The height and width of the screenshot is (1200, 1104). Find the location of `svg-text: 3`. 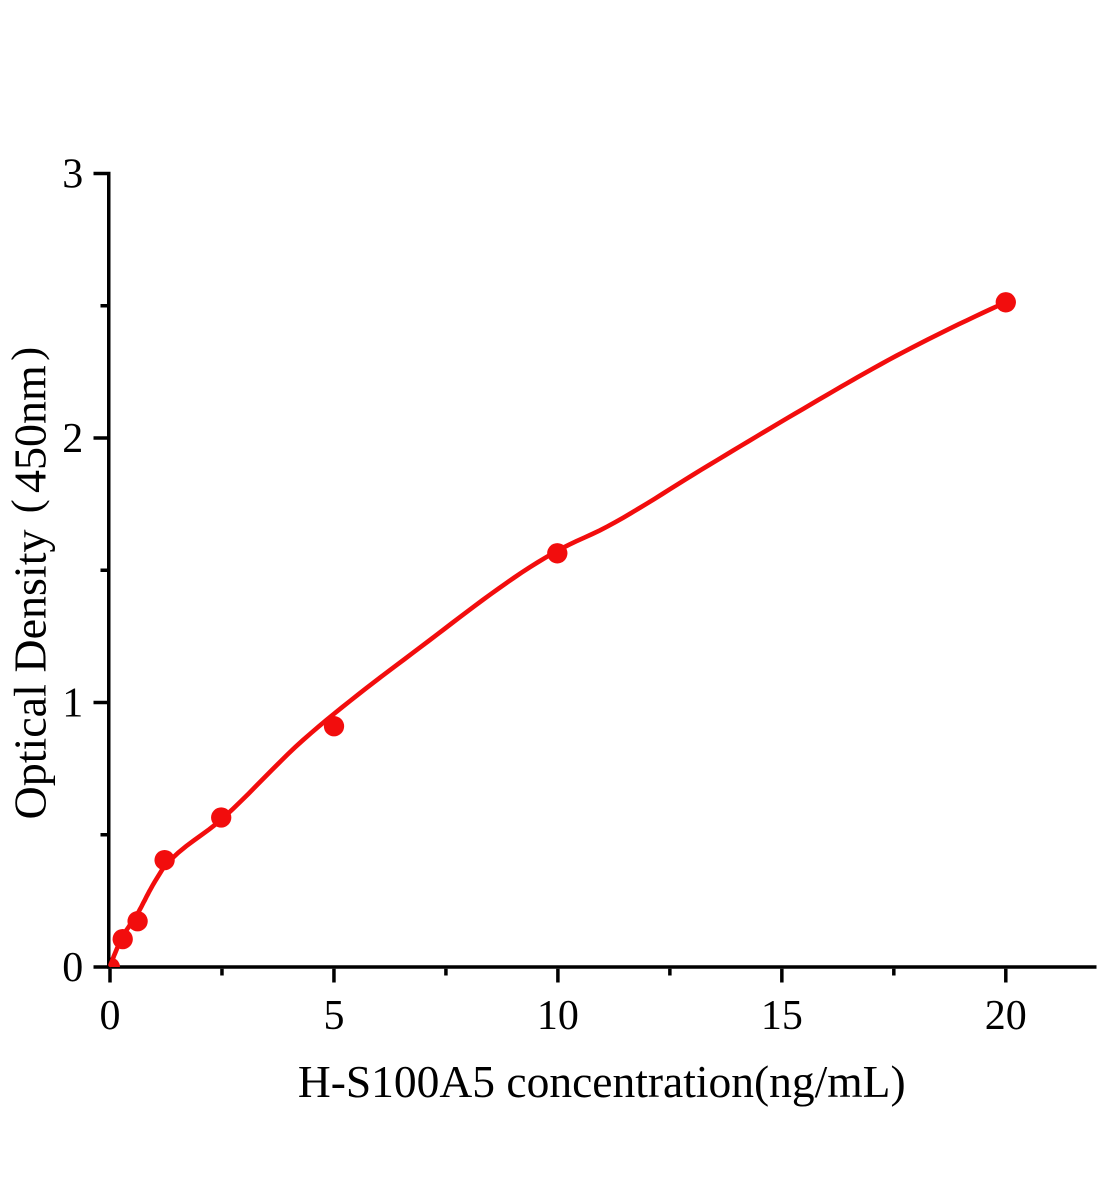

svg-text: 3 is located at coordinates (72, 175).